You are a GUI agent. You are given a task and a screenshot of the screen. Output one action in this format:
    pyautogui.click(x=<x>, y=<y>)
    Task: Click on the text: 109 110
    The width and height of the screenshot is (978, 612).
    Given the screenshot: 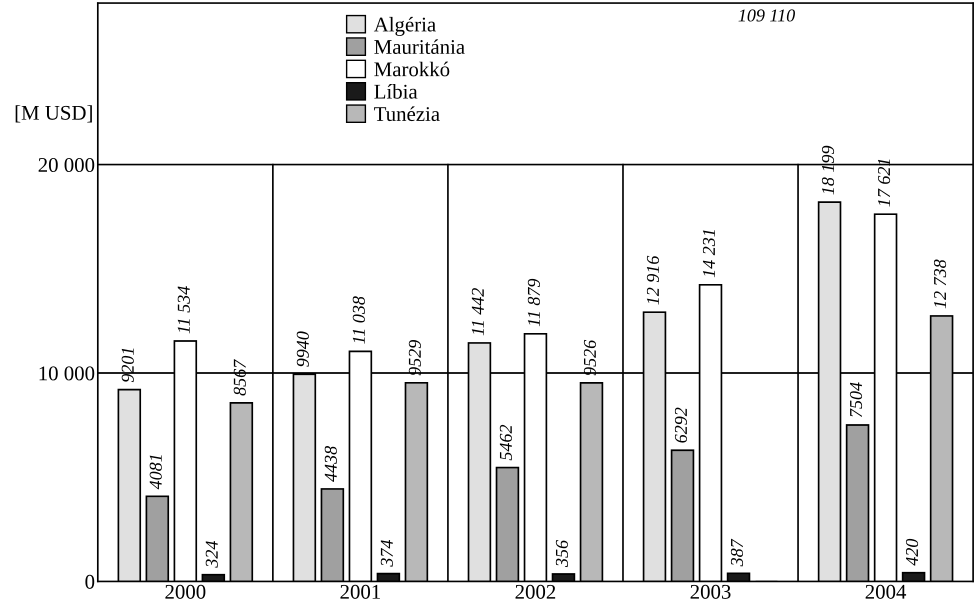 What is the action you would take?
    pyautogui.click(x=766, y=15)
    